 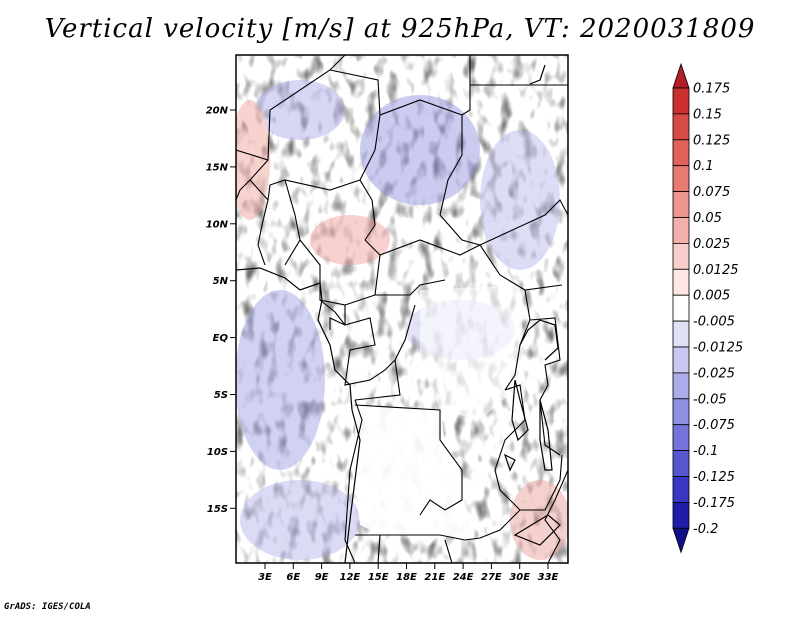 What do you see at coordinates (47, 607) in the screenshot?
I see `footer-credit: GrADS: IGES/COLA` at bounding box center [47, 607].